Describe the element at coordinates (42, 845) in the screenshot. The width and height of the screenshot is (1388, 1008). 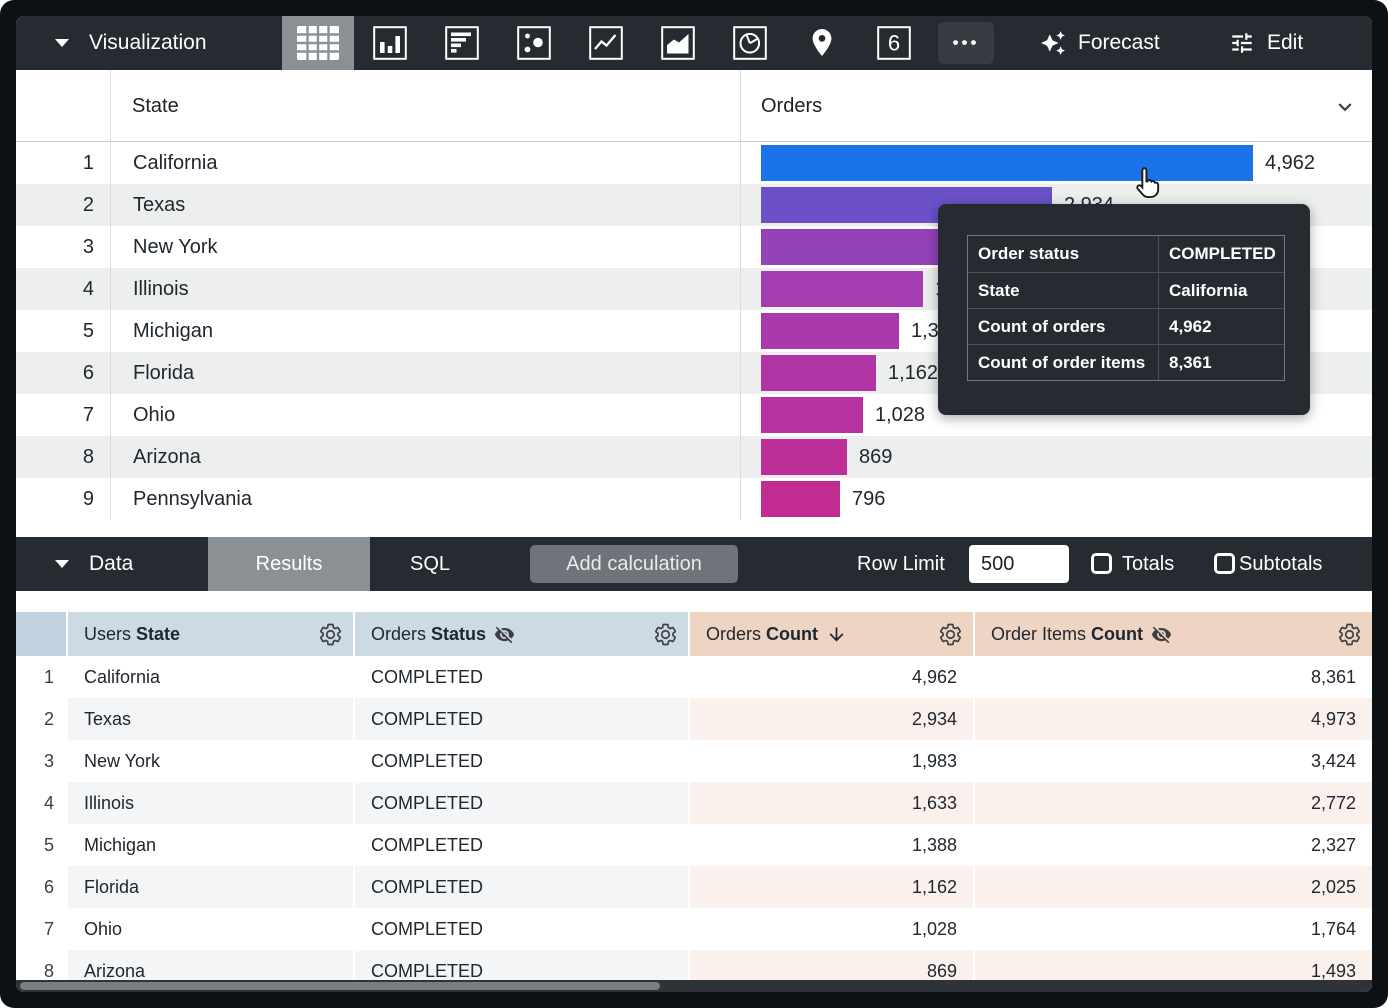
I see `row-number: 5` at that location.